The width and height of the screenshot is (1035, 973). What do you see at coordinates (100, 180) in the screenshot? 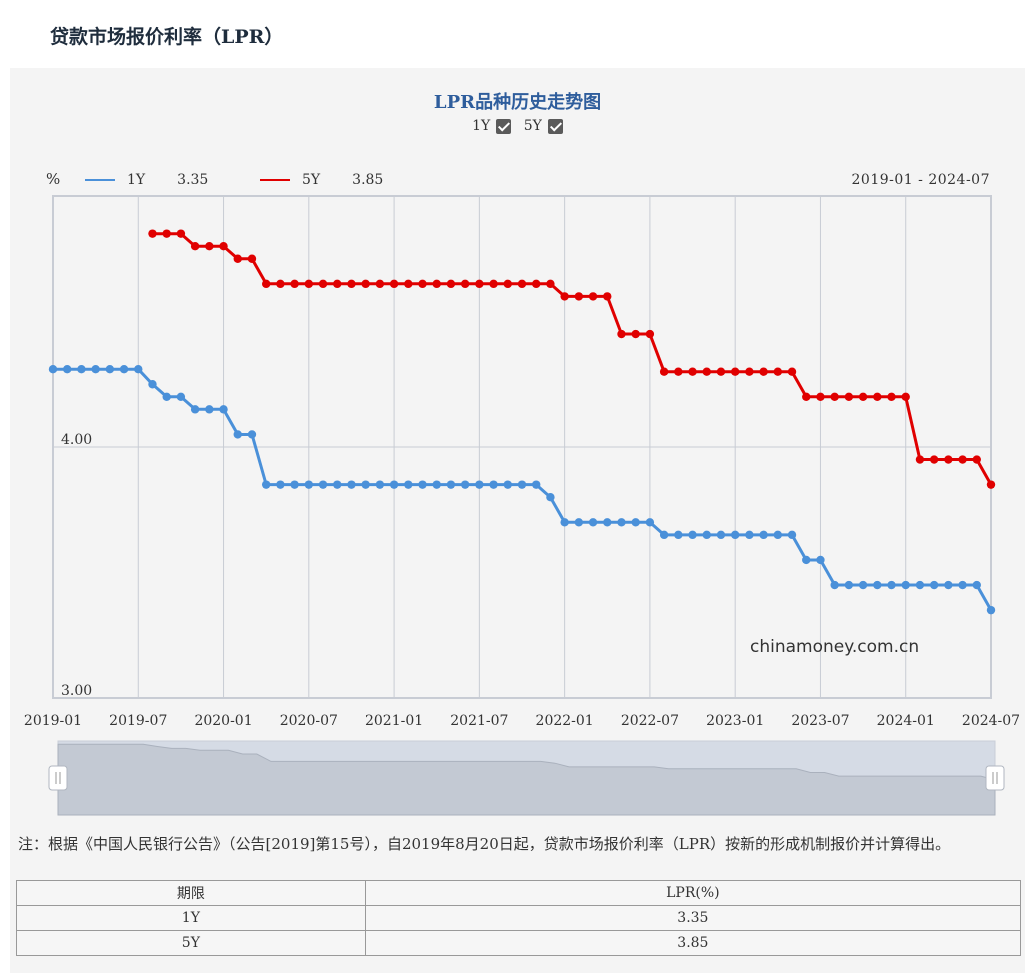
I see `legend-swatch-1y` at bounding box center [100, 180].